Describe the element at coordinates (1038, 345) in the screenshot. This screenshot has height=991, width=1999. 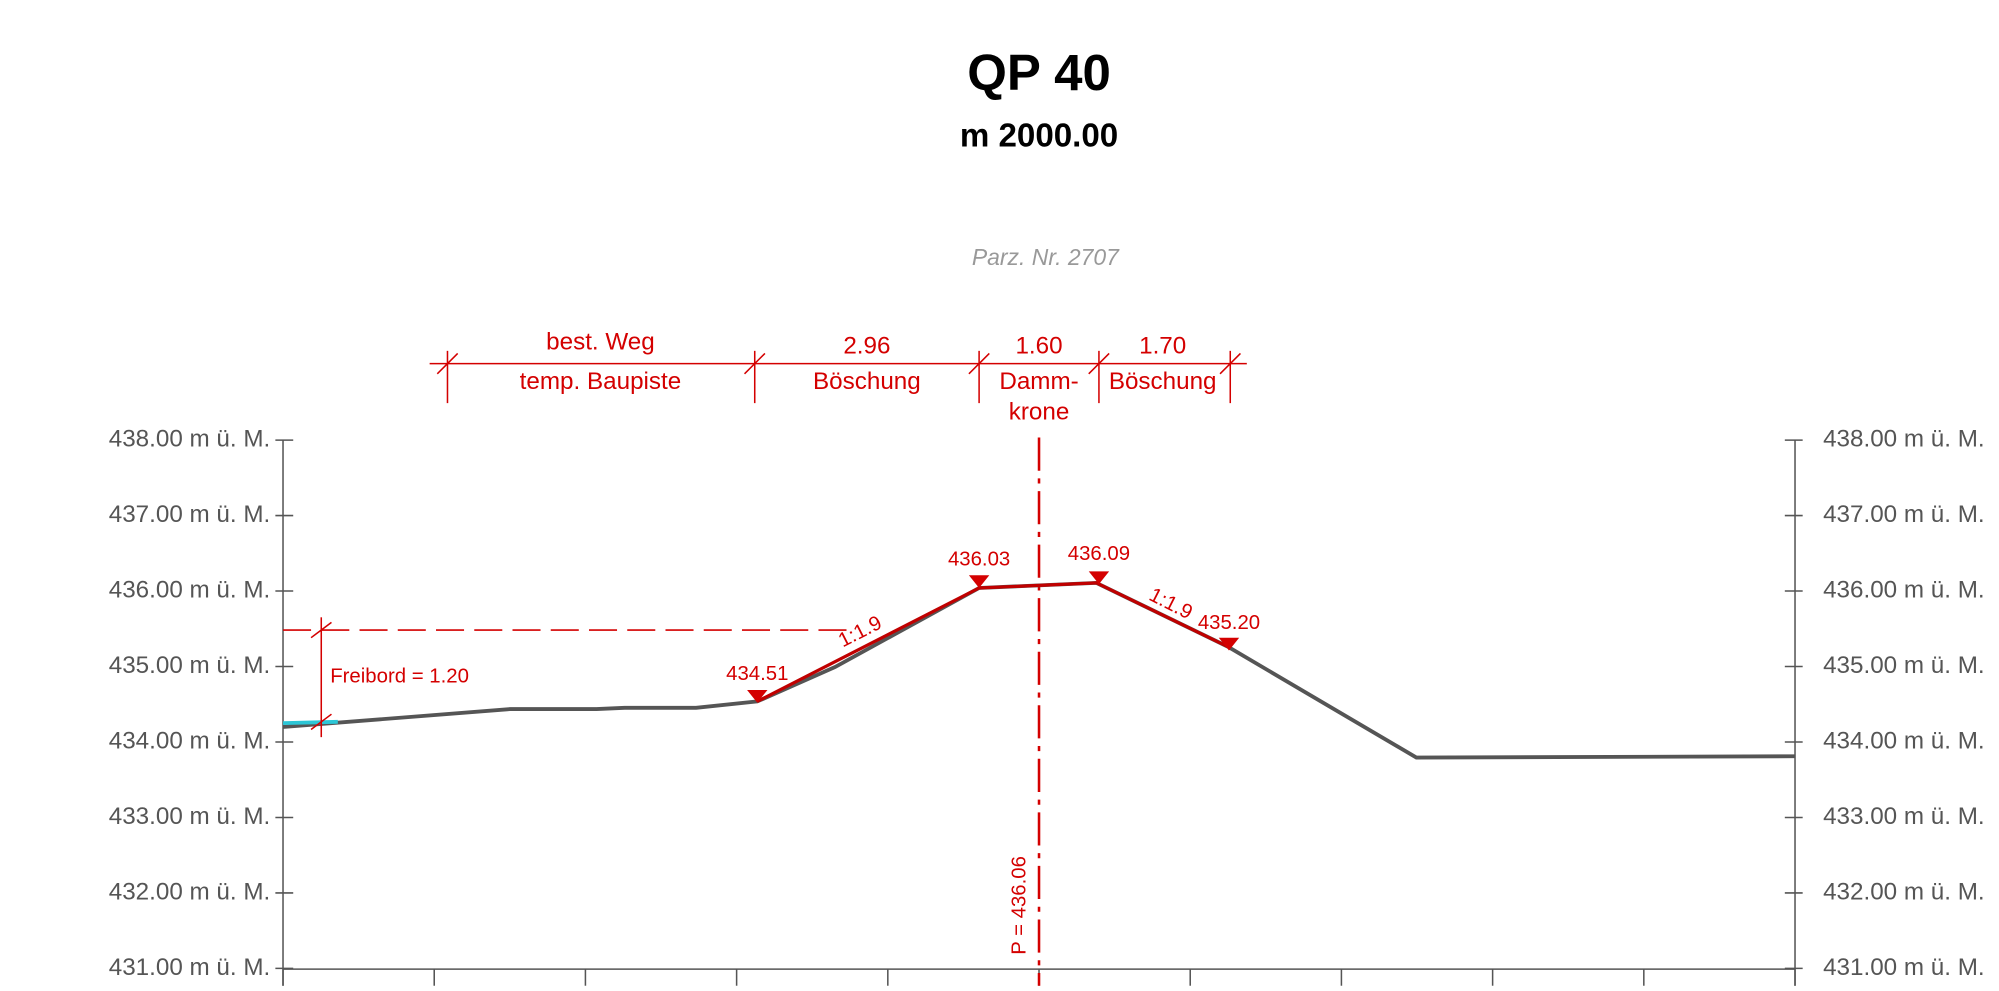
I see `dim-top: 1.60` at that location.